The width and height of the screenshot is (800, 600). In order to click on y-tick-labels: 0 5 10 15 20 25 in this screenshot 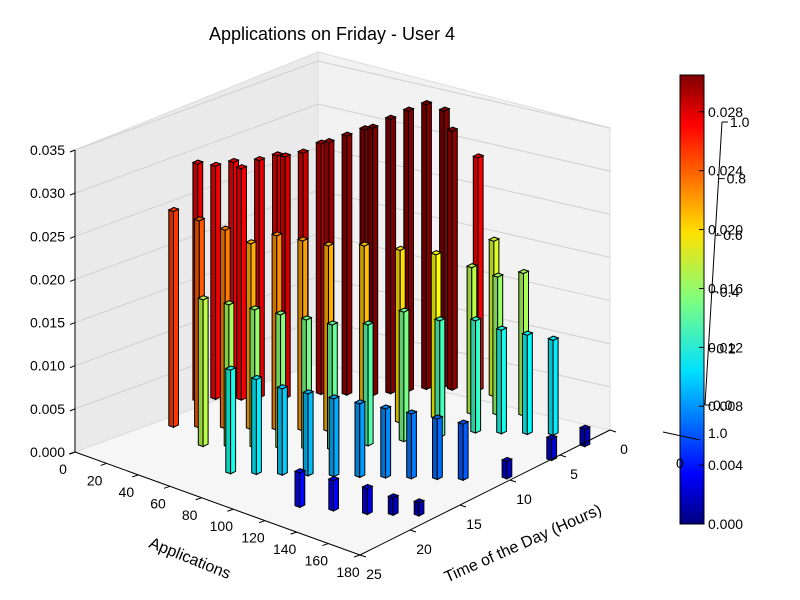, I will do `click(493, 505)`.